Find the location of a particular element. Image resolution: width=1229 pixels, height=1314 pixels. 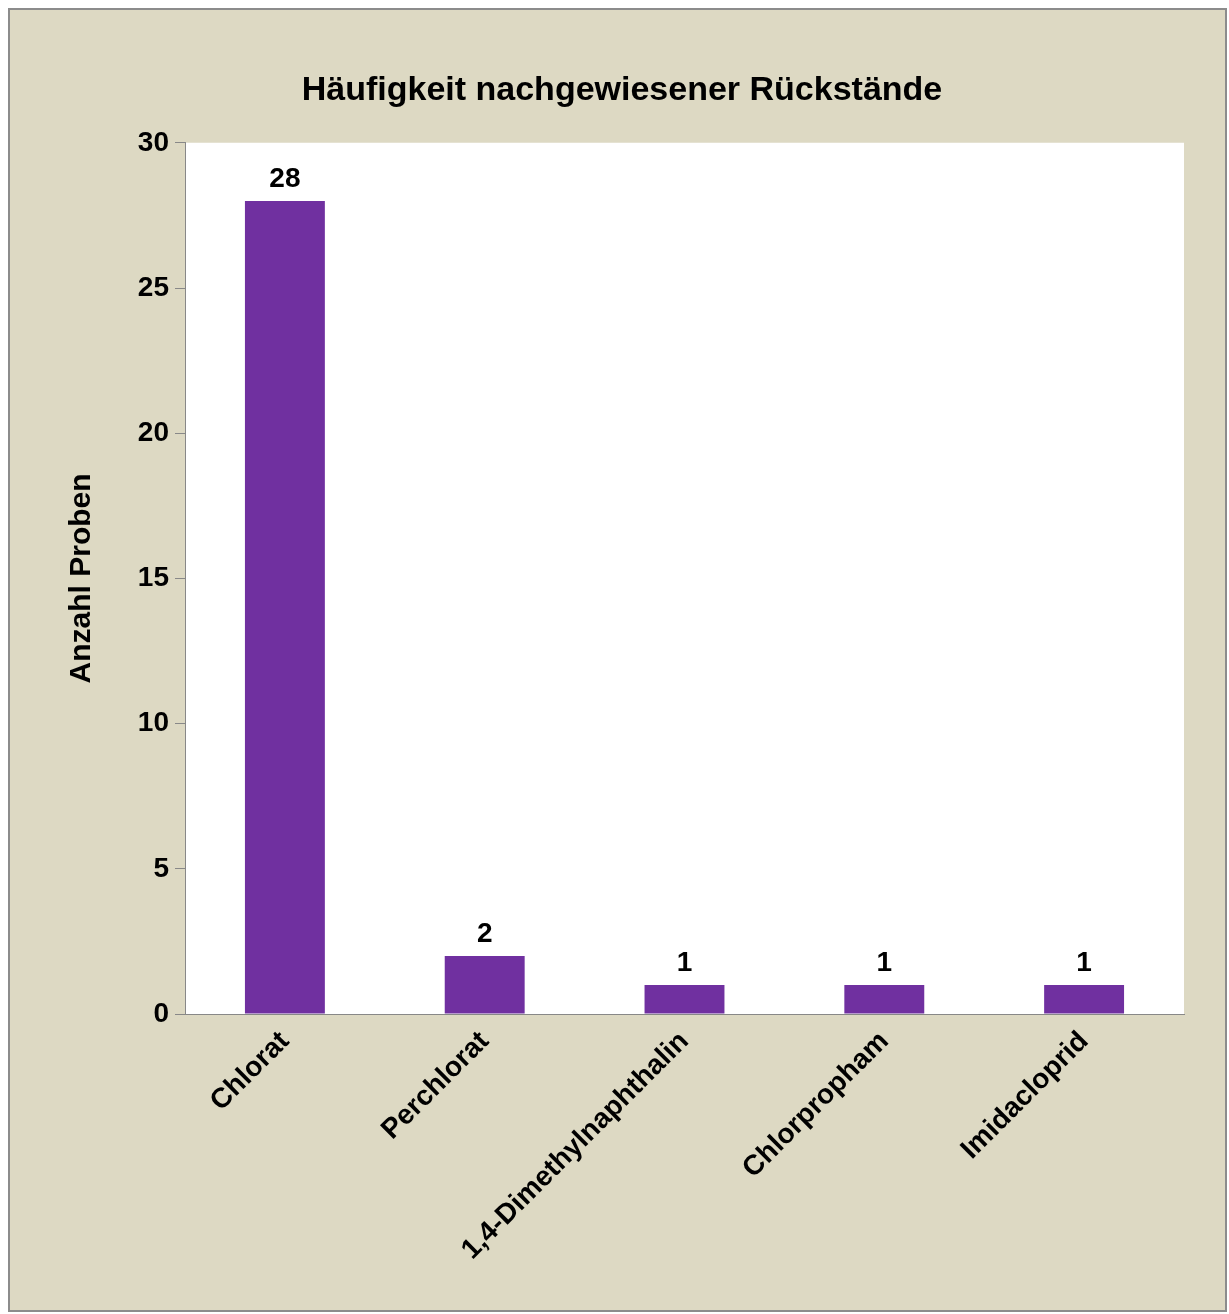

data-label: 28 is located at coordinates (285, 177).